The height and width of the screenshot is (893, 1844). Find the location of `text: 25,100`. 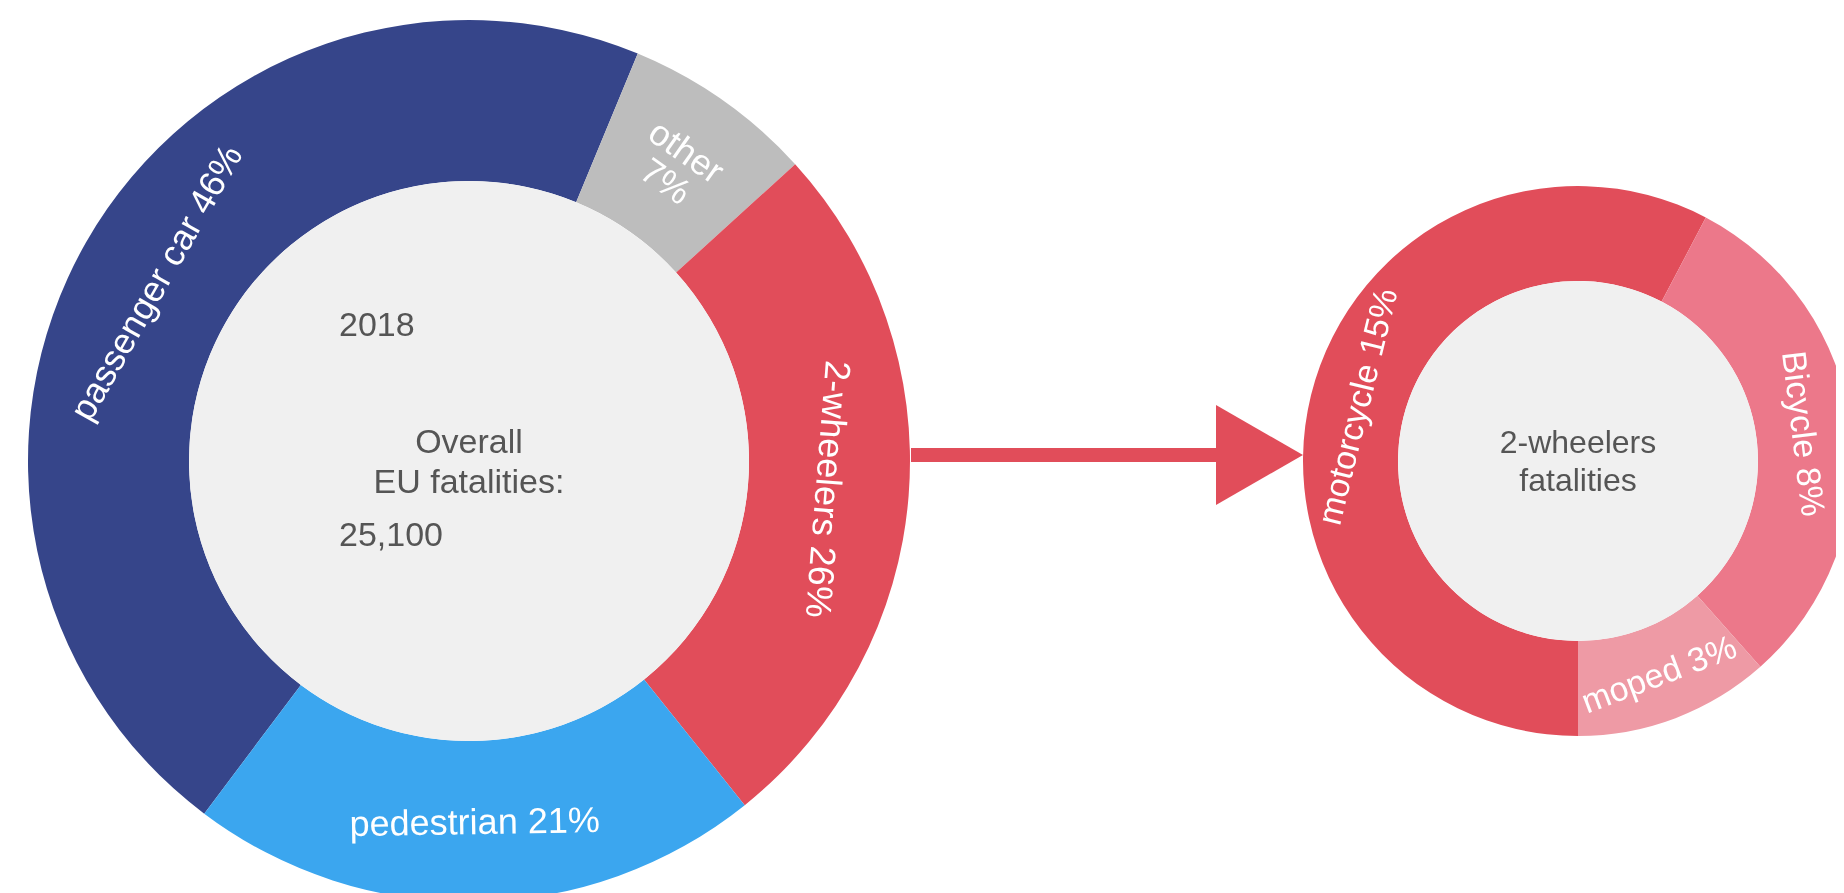

text: 25,100 is located at coordinates (391, 534).